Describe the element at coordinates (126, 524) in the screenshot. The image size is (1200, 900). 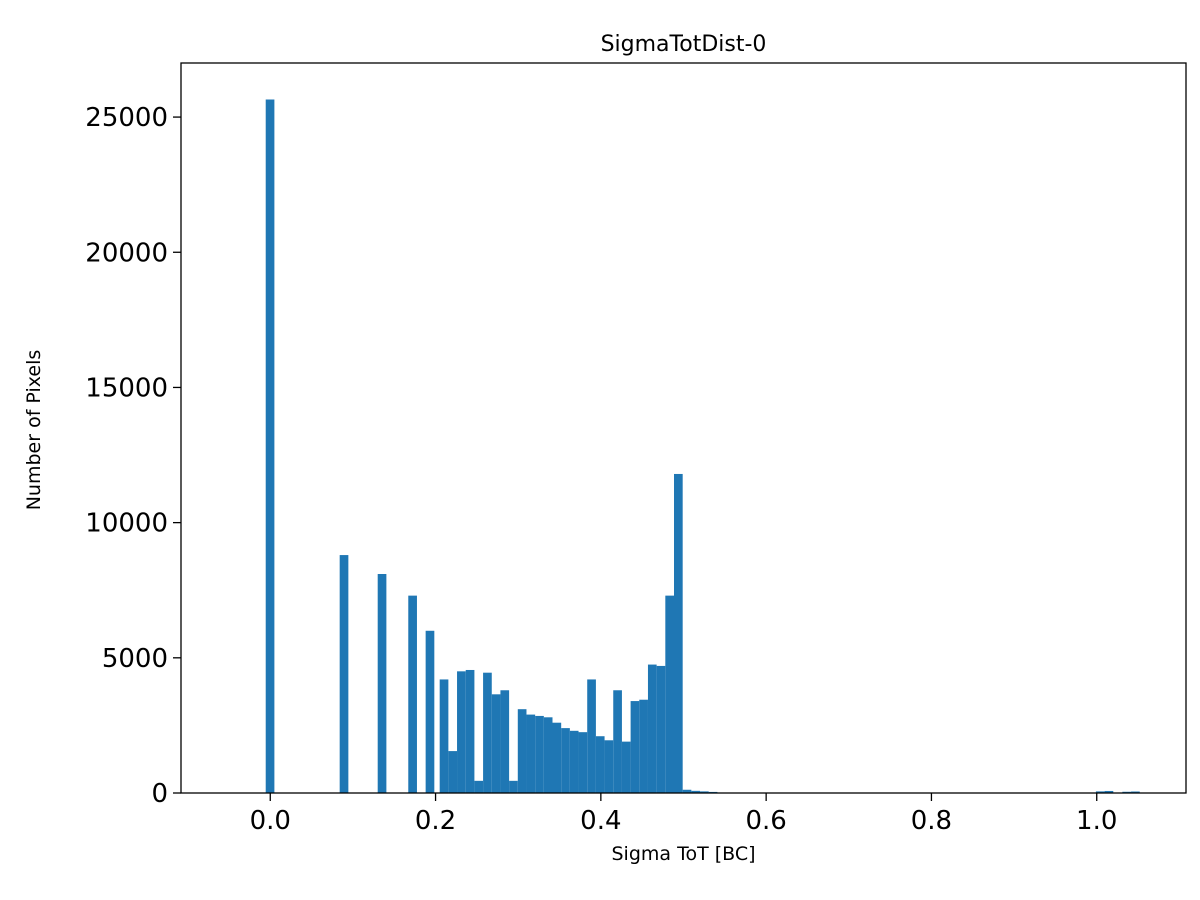
I see `y-tick-label: 10000` at that location.